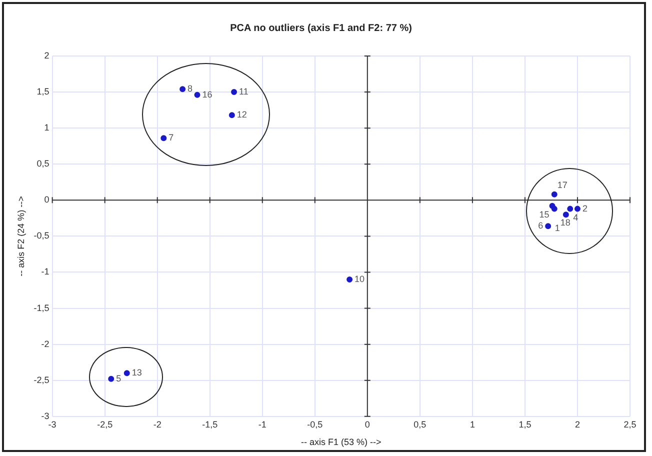  What do you see at coordinates (137, 373) in the screenshot?
I see `annotation: 13` at bounding box center [137, 373].